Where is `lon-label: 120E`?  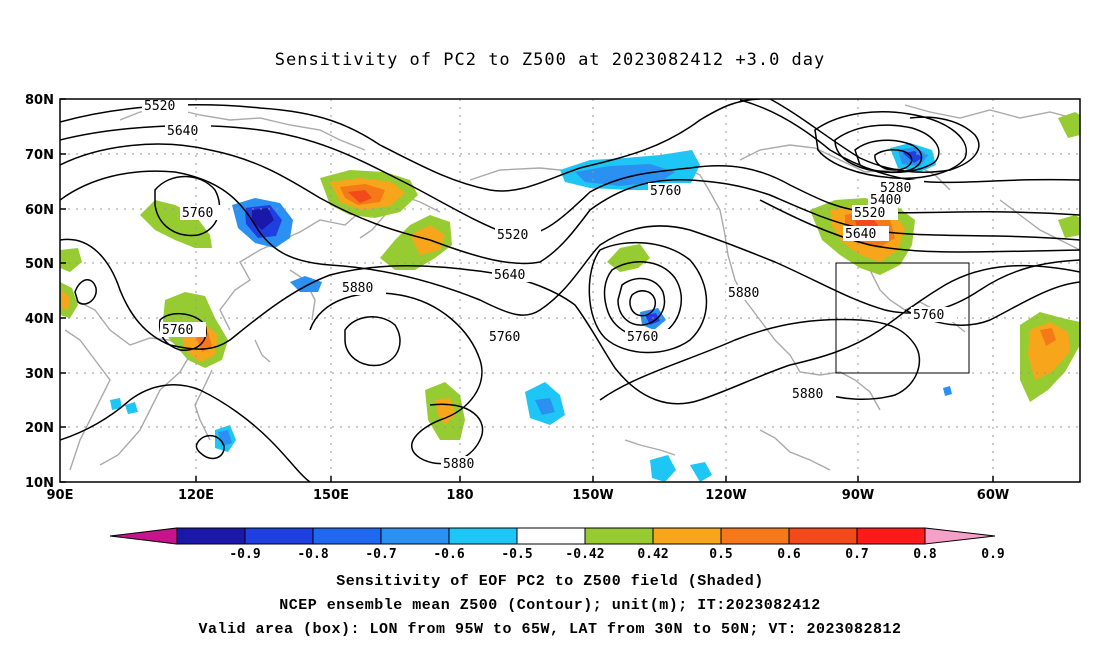 lon-label: 120E is located at coordinates (196, 495).